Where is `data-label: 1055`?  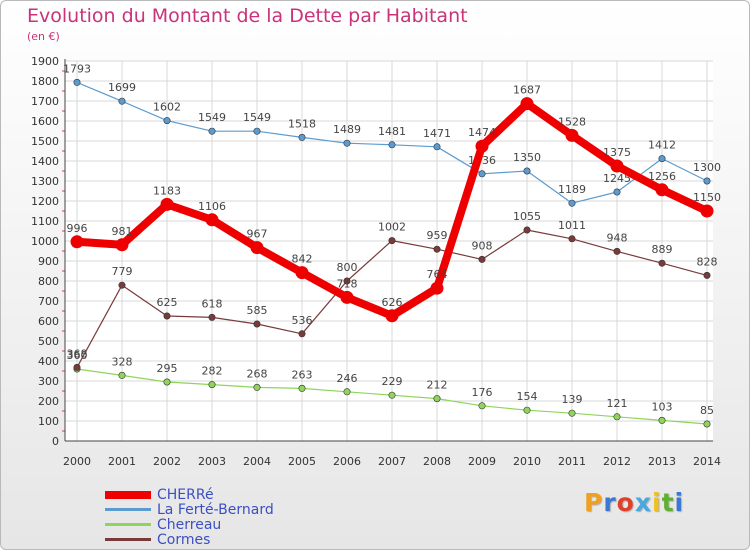
data-label: 1055 is located at coordinates (527, 216).